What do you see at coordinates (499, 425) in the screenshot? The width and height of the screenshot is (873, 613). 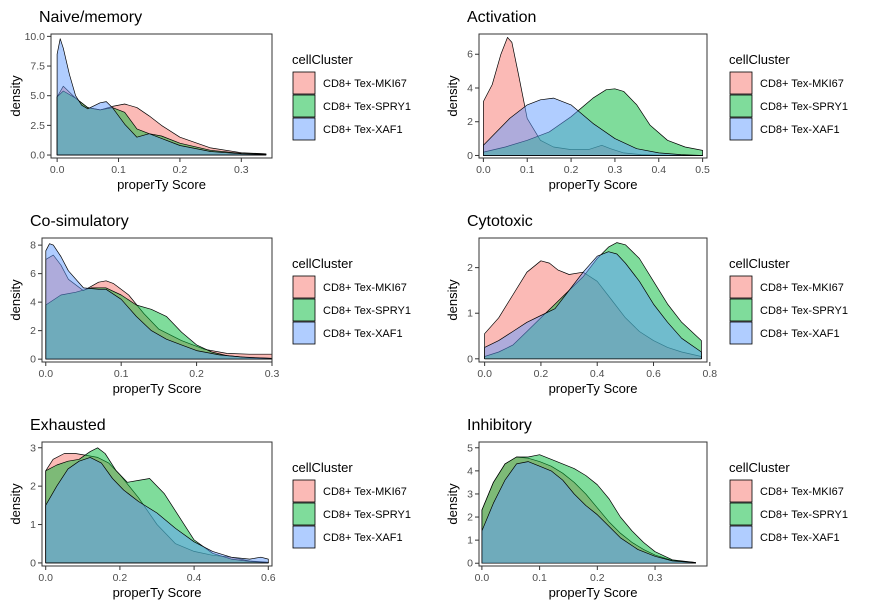 I see `panel-title: Inhibitory` at bounding box center [499, 425].